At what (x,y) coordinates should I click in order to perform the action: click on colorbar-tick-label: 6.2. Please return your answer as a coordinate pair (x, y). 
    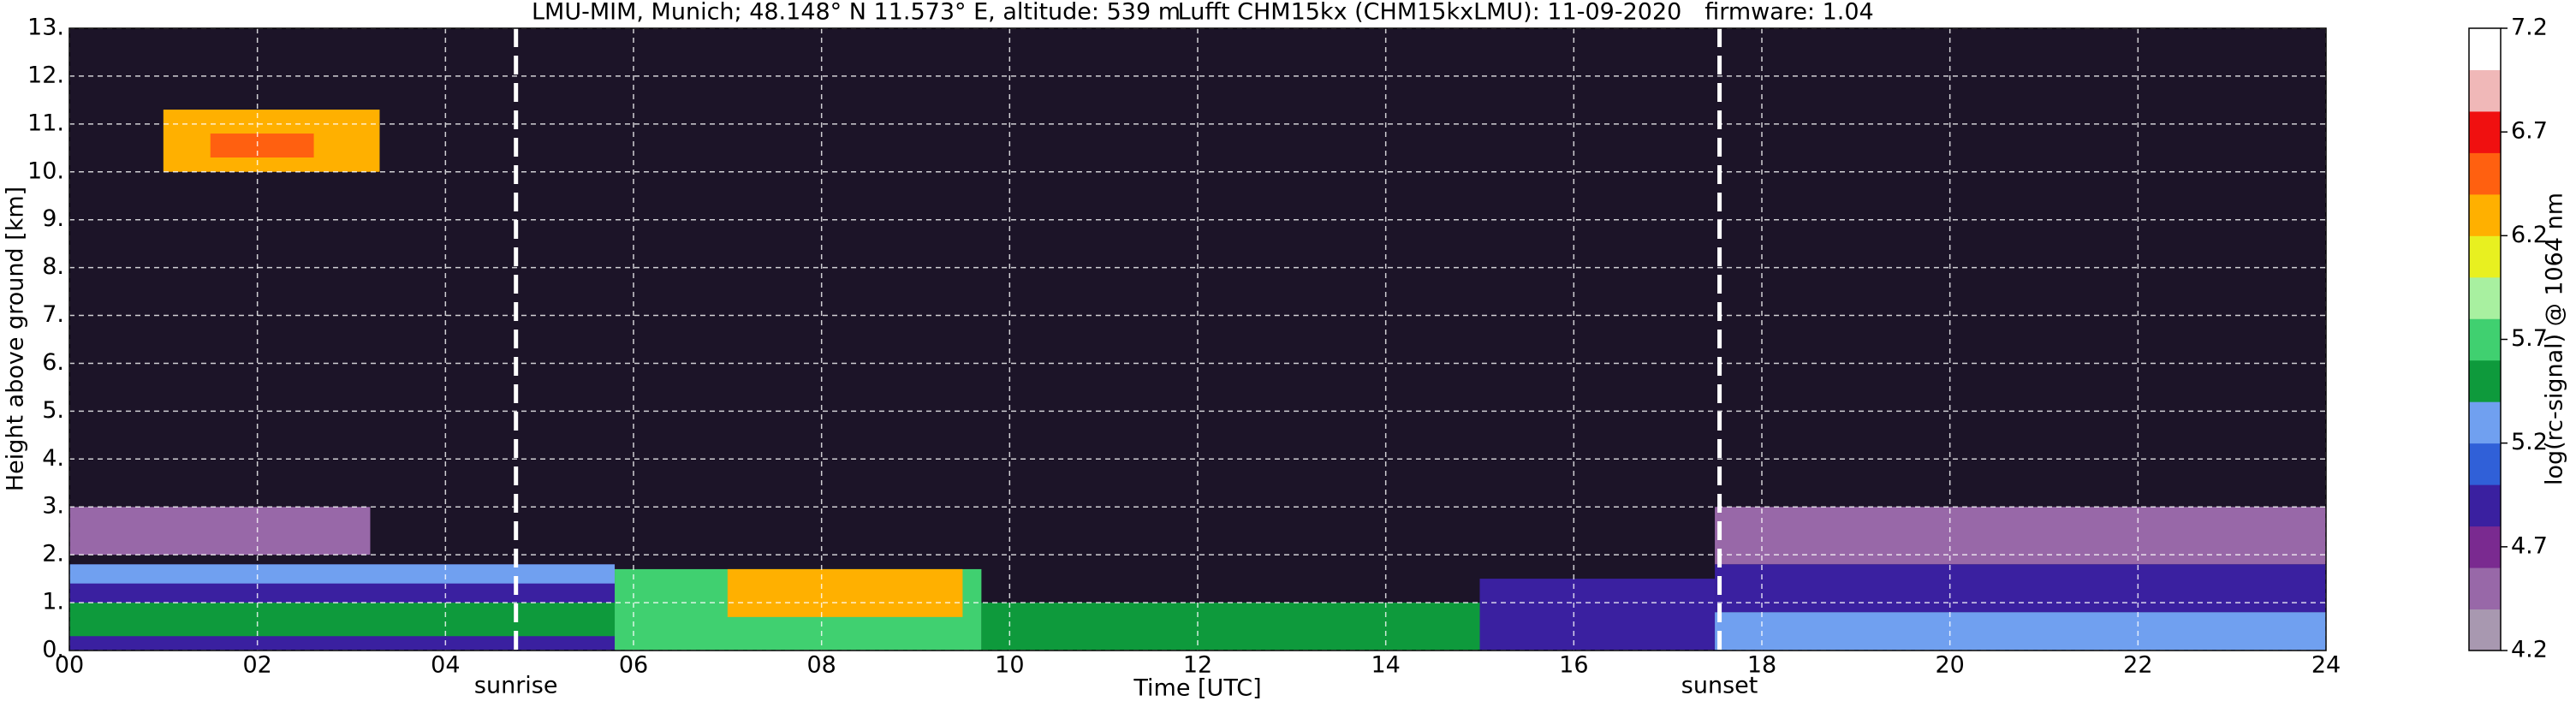
    Looking at the image, I should click on (2530, 235).